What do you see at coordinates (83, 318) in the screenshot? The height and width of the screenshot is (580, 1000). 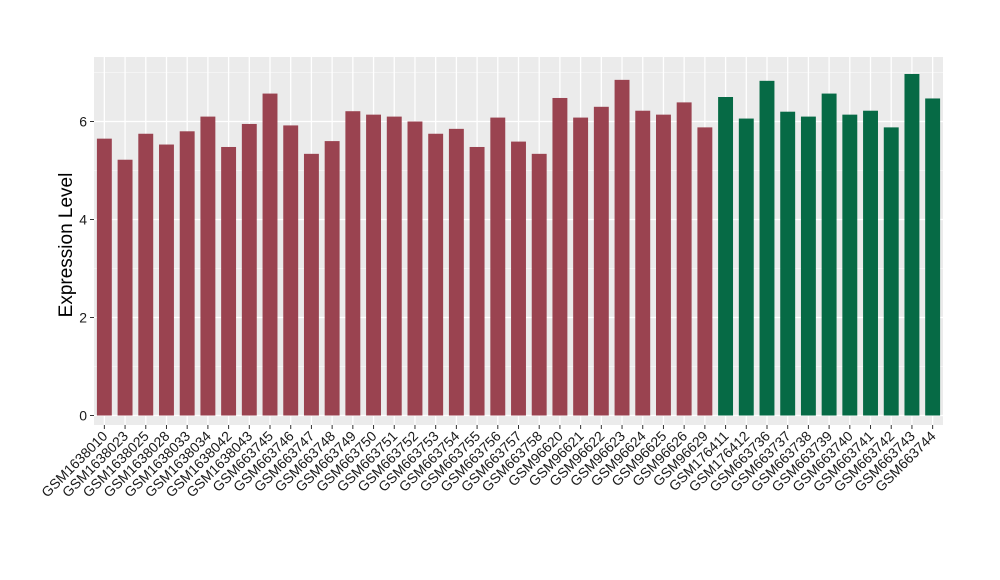 I see `y-tick-label: 2` at bounding box center [83, 318].